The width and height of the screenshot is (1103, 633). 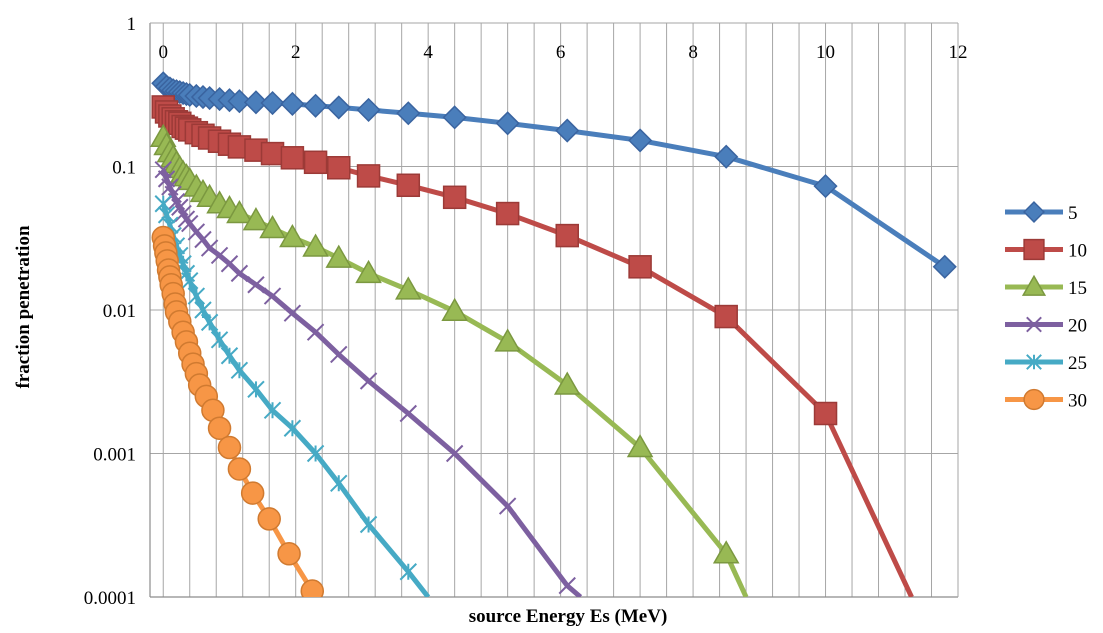 I want to click on y-tick-label: 0.0001, so click(x=110, y=598).